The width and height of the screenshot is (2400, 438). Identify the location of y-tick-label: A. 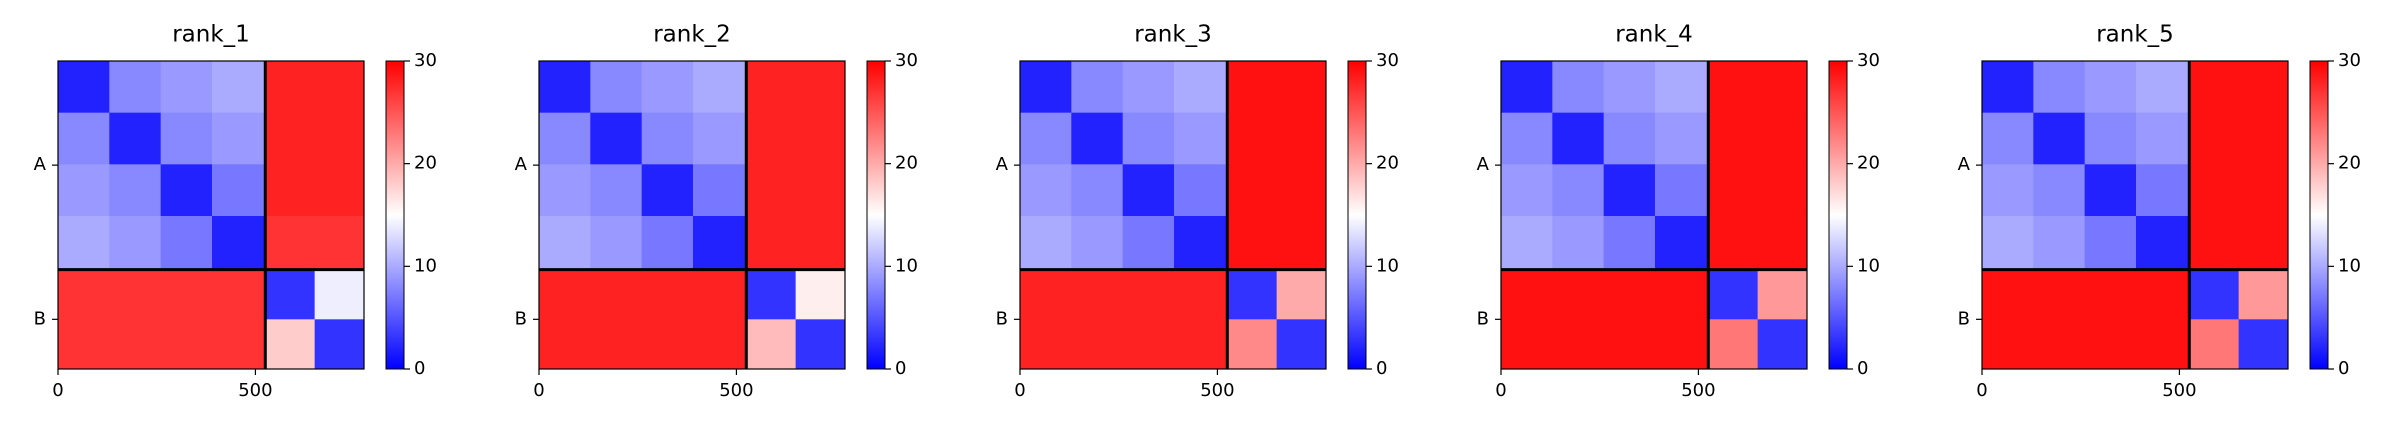
(1002, 164).